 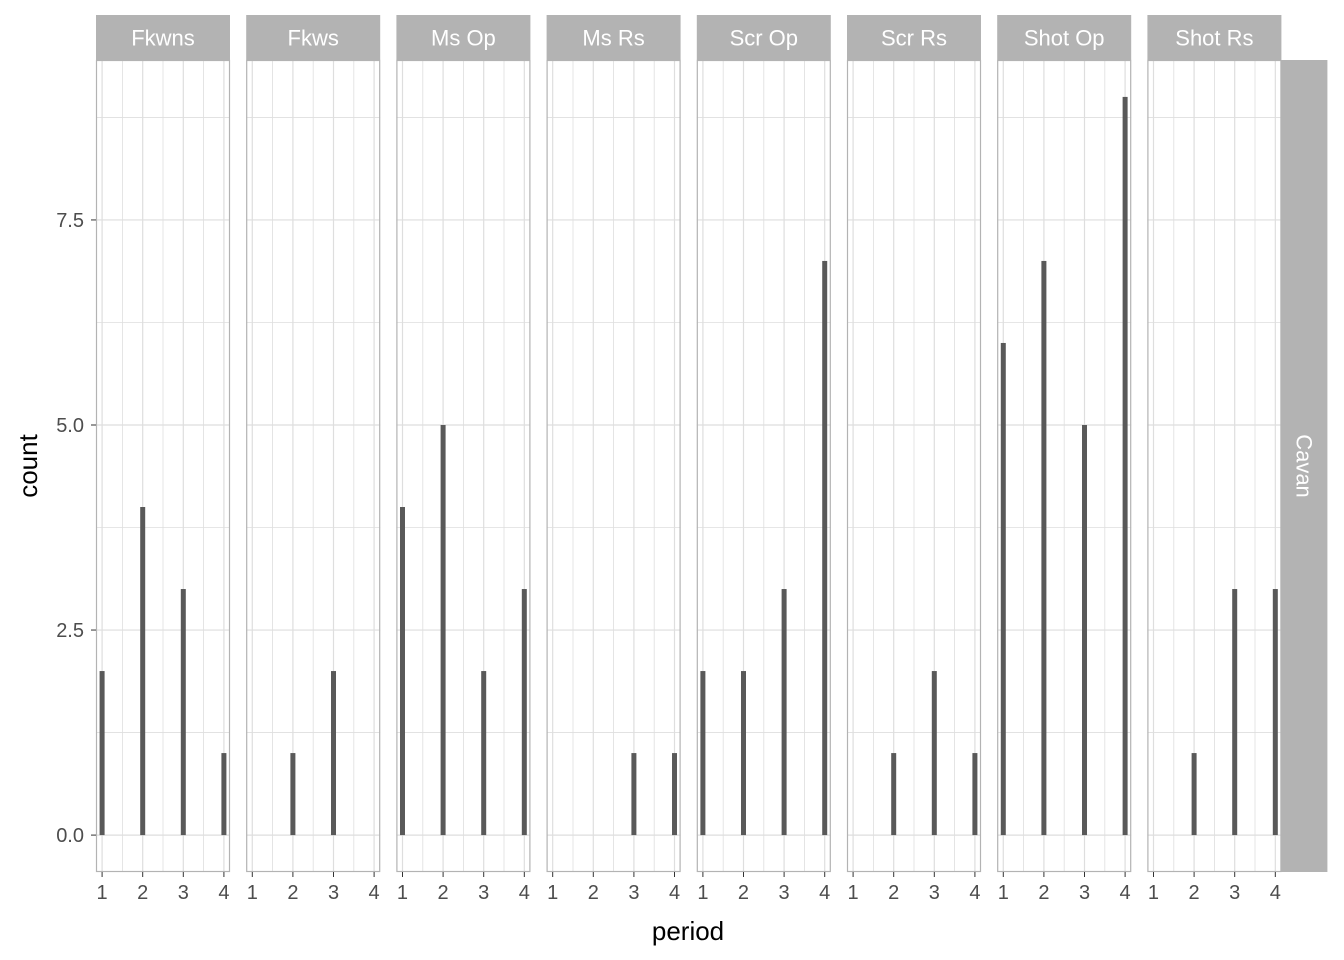 I want to click on facet-strip-label: Scr Op, so click(x=764, y=38).